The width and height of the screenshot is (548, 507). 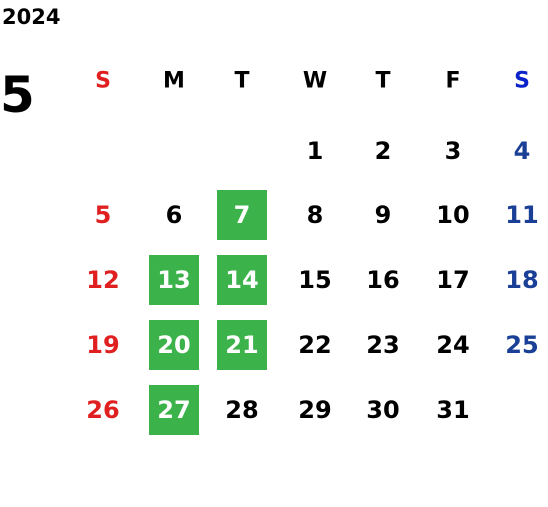 I want to click on day-number: 7, so click(x=242, y=215).